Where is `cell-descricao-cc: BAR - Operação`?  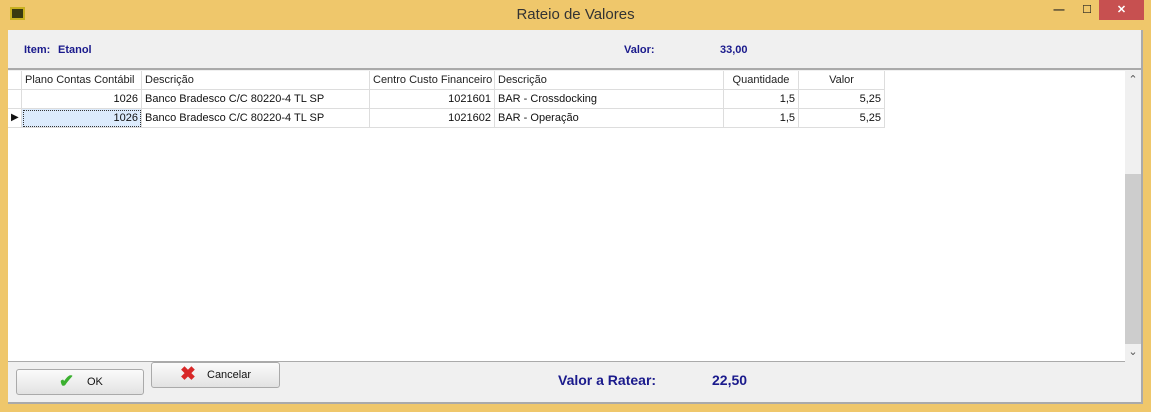
cell-descricao-cc: BAR - Operação is located at coordinates (609, 118).